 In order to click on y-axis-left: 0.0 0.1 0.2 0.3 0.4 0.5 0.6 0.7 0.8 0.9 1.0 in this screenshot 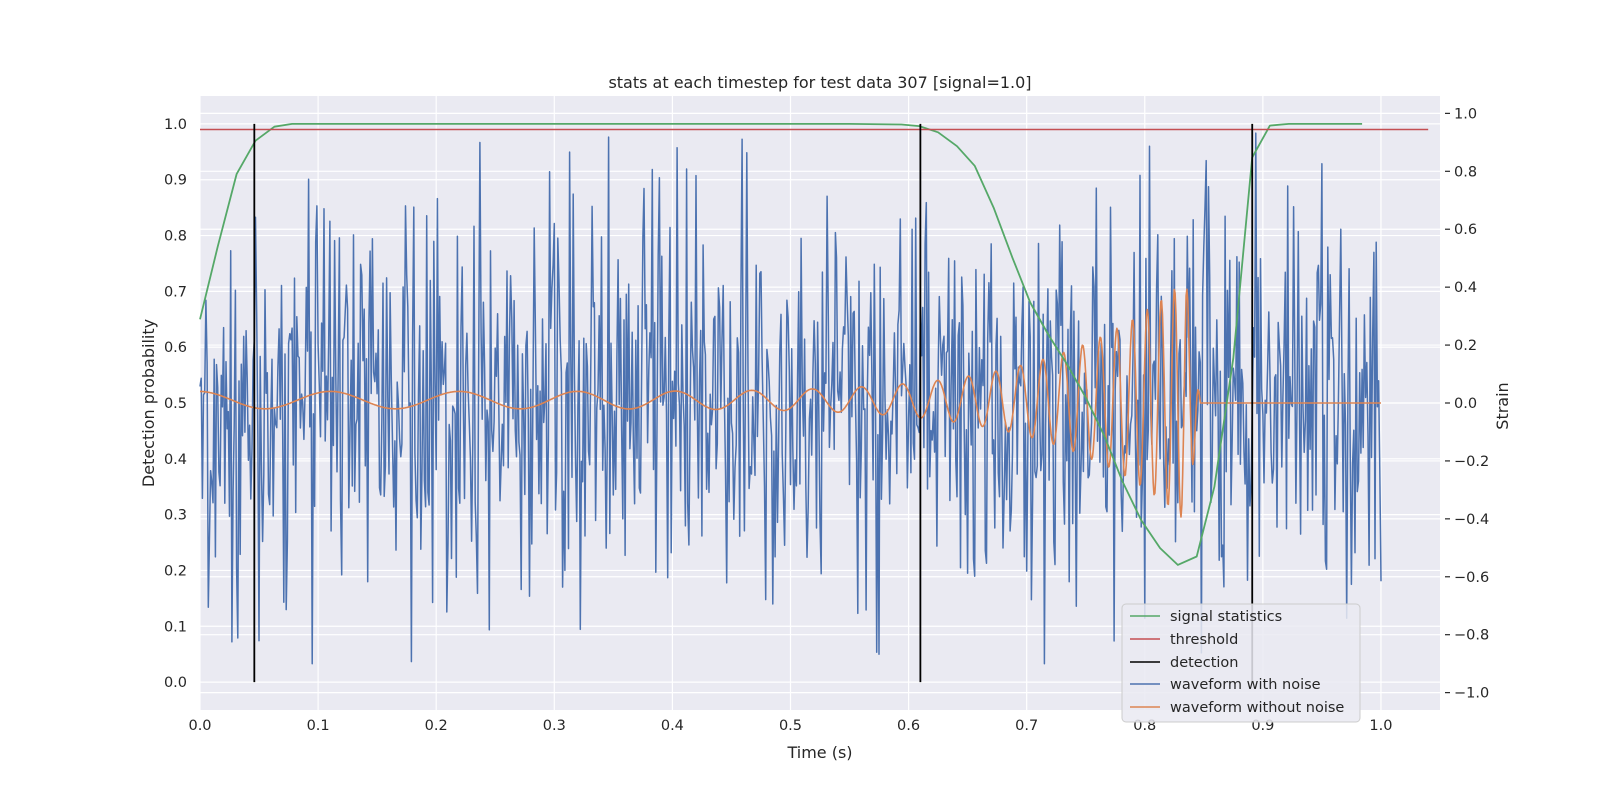, I will do `click(175, 404)`.